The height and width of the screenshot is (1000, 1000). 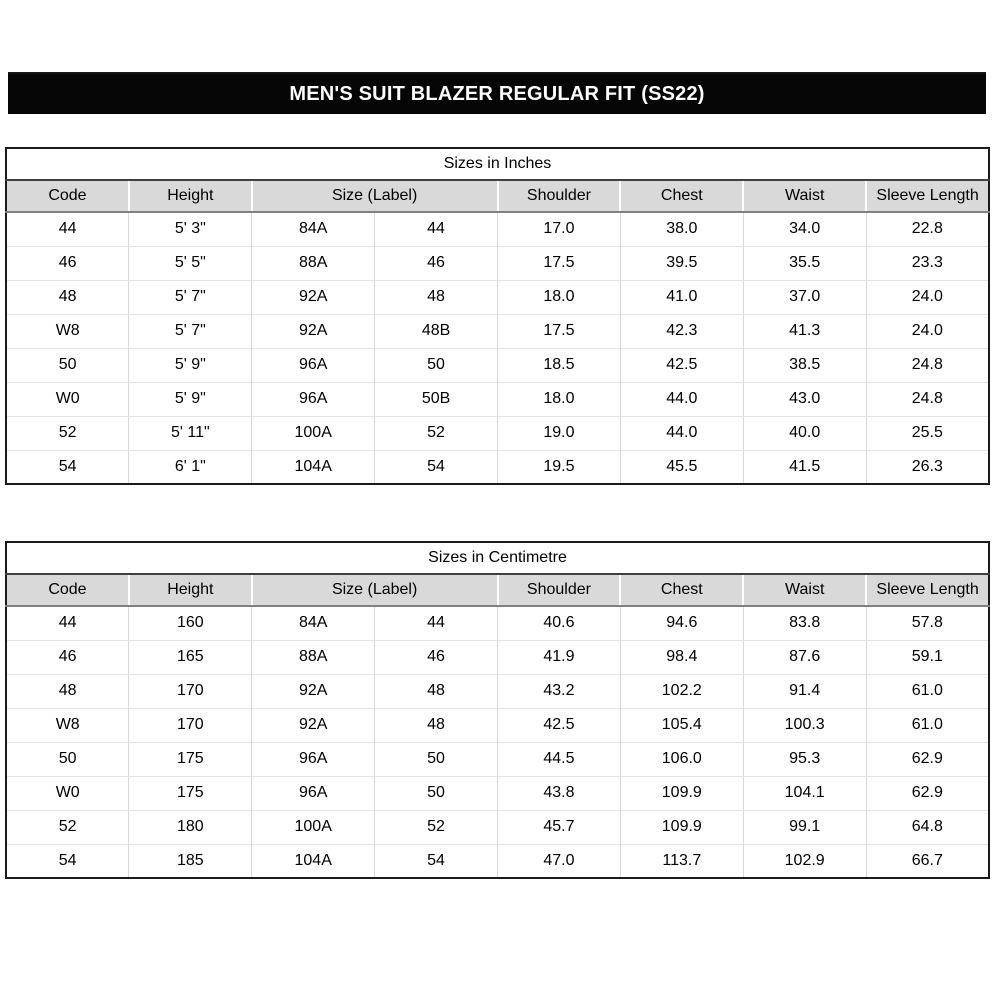 What do you see at coordinates (927, 433) in the screenshot?
I see `table-cell: 25.5` at bounding box center [927, 433].